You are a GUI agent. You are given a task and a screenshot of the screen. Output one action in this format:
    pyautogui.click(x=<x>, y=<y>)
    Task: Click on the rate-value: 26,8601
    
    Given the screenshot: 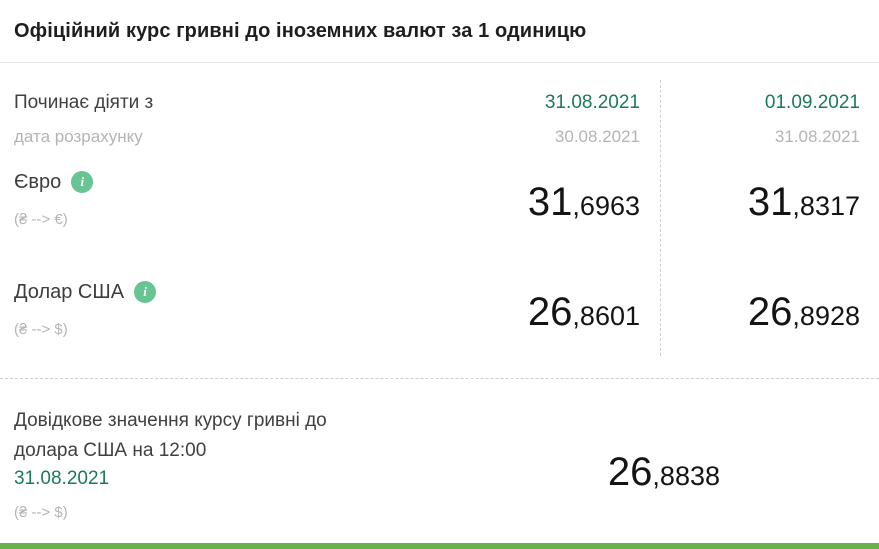 What is the action you would take?
    pyautogui.click(x=583, y=311)
    